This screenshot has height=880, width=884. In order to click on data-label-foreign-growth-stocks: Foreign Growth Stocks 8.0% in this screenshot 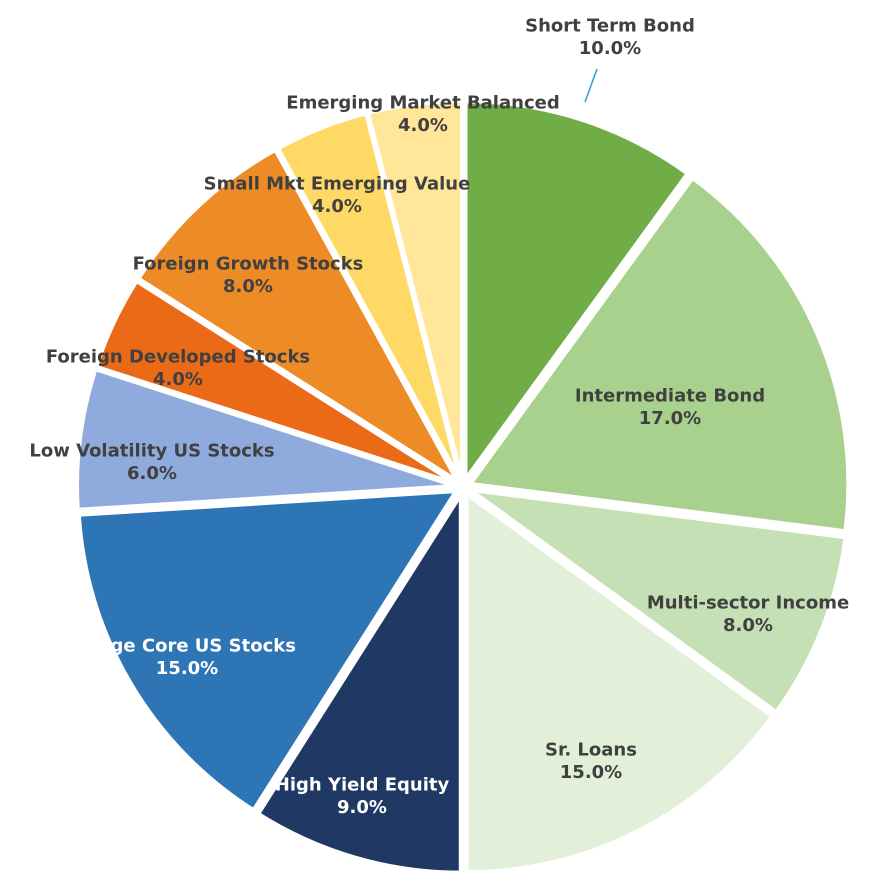, I will do `click(248, 275)`.